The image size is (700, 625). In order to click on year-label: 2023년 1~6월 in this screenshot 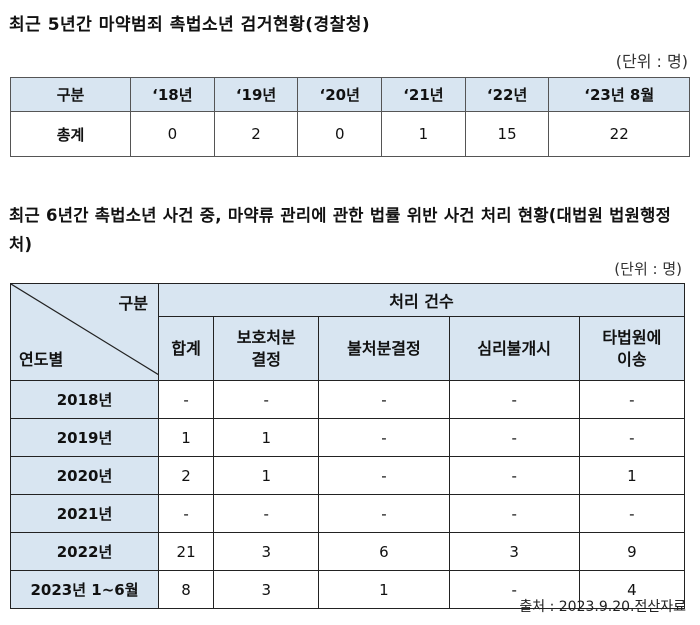, I will do `click(84, 589)`.